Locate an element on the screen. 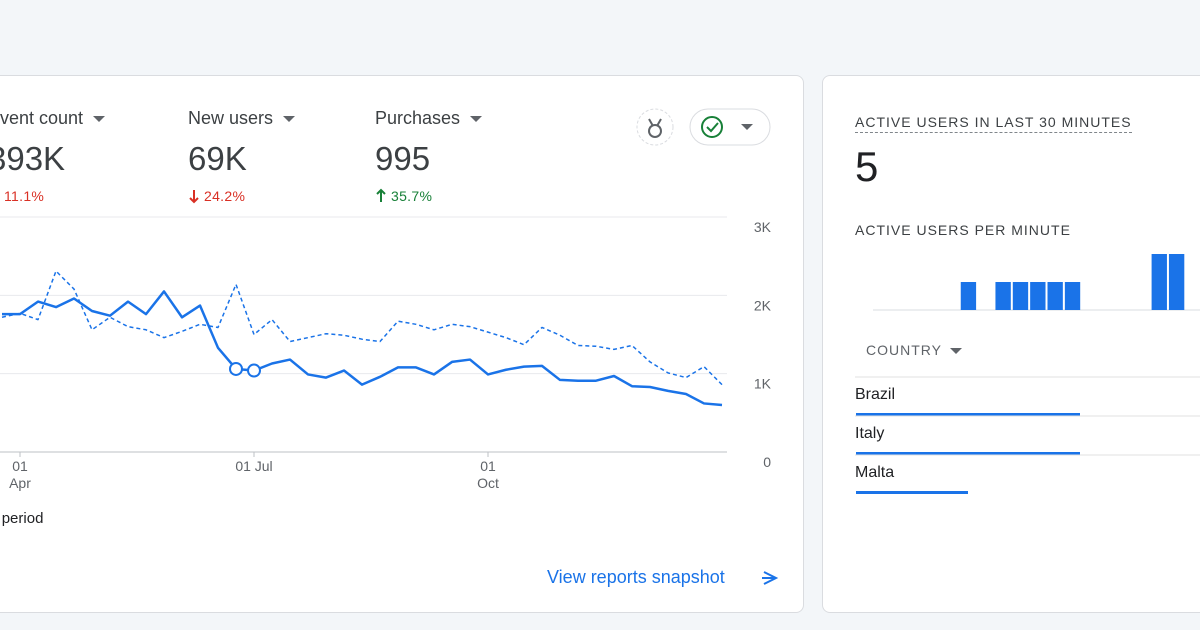 The width and height of the screenshot is (1200, 630). x-tick-label: 01 Oct is located at coordinates (488, 474).